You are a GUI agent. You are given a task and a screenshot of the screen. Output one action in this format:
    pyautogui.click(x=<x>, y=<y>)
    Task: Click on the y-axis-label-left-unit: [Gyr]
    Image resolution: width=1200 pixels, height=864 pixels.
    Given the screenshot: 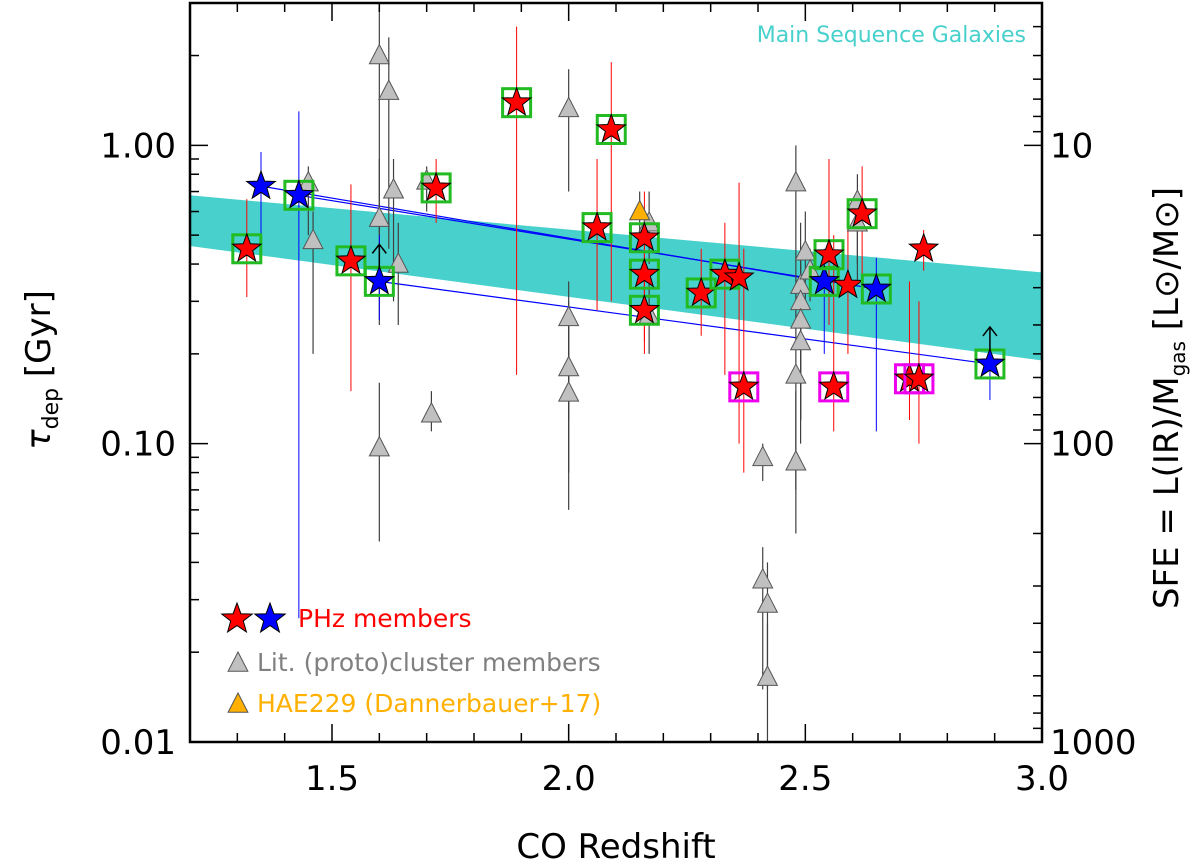 What is the action you would take?
    pyautogui.click(x=39, y=333)
    